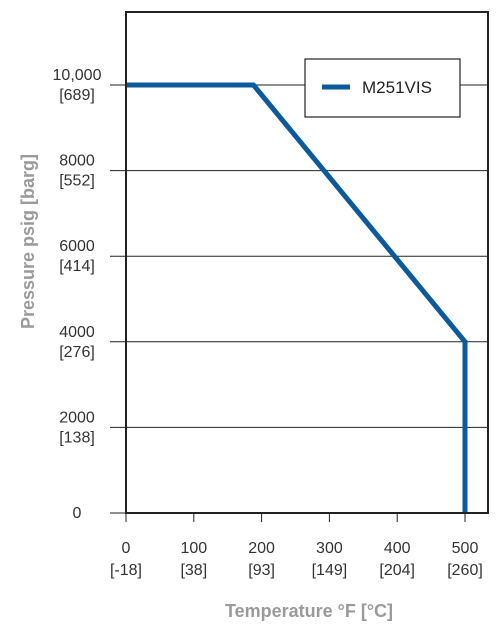 The width and height of the screenshot is (504, 625). What do you see at coordinates (77, 437) in the screenshot?
I see `y-tick-sublabel: [138]` at bounding box center [77, 437].